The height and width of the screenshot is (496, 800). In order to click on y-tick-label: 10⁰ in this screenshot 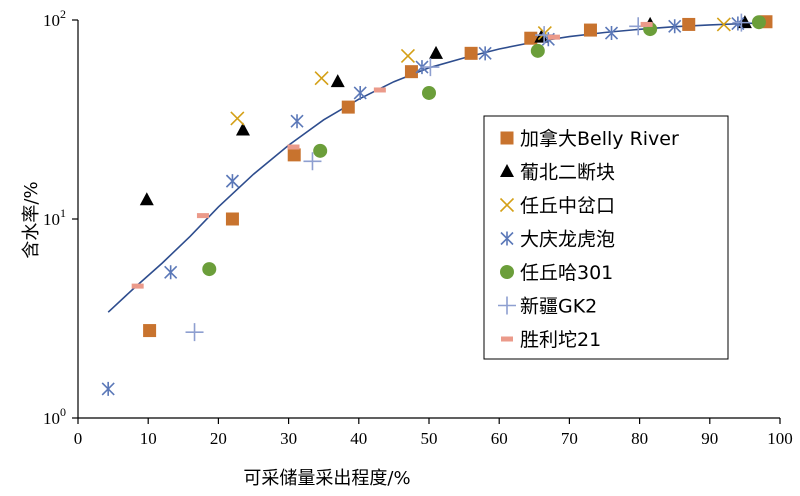, I will do `click(54, 416)`.